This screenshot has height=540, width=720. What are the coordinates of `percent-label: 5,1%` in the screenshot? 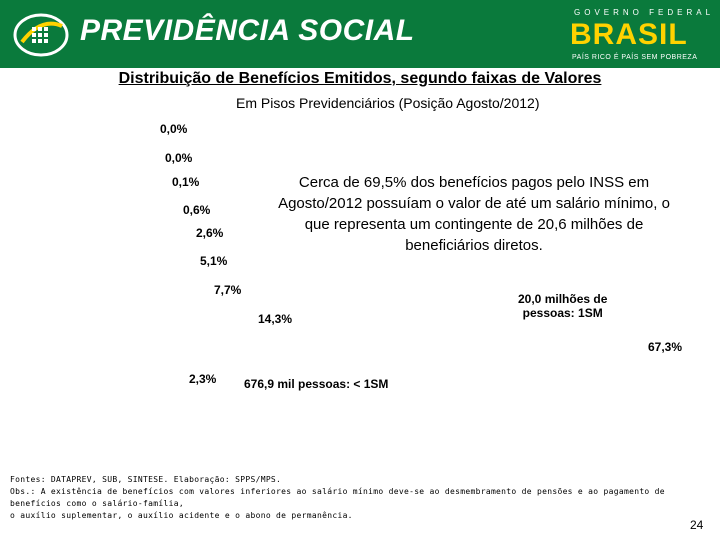 It's located at (214, 261).